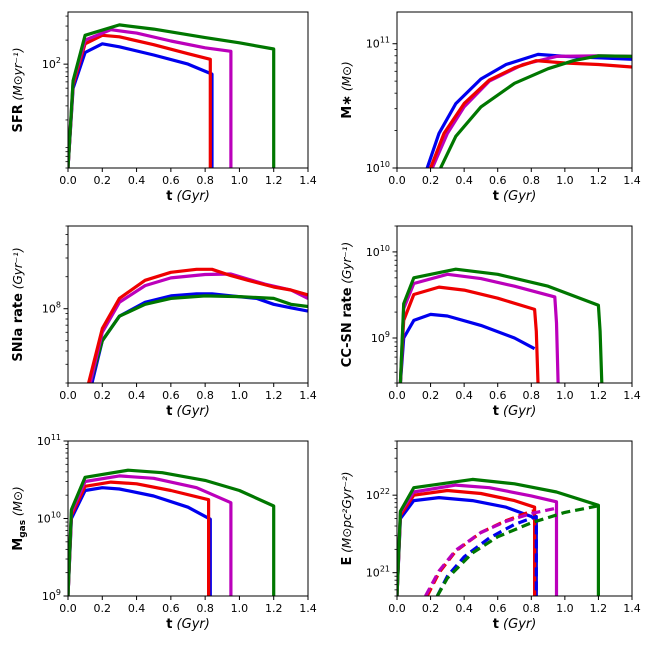 The height and width of the screenshot is (648, 648). I want to click on y-axis-label: E (M⊙pc²Gyr⁻²), so click(347, 519).